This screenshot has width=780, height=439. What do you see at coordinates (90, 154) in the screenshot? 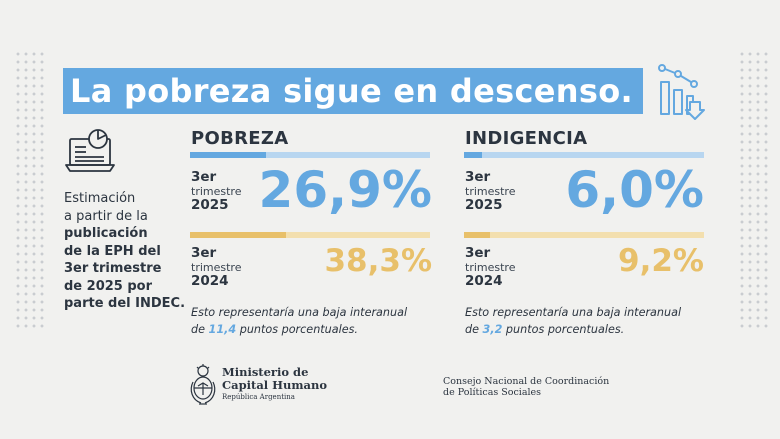
I see `laptop-pie-chart-icon` at bounding box center [90, 154].